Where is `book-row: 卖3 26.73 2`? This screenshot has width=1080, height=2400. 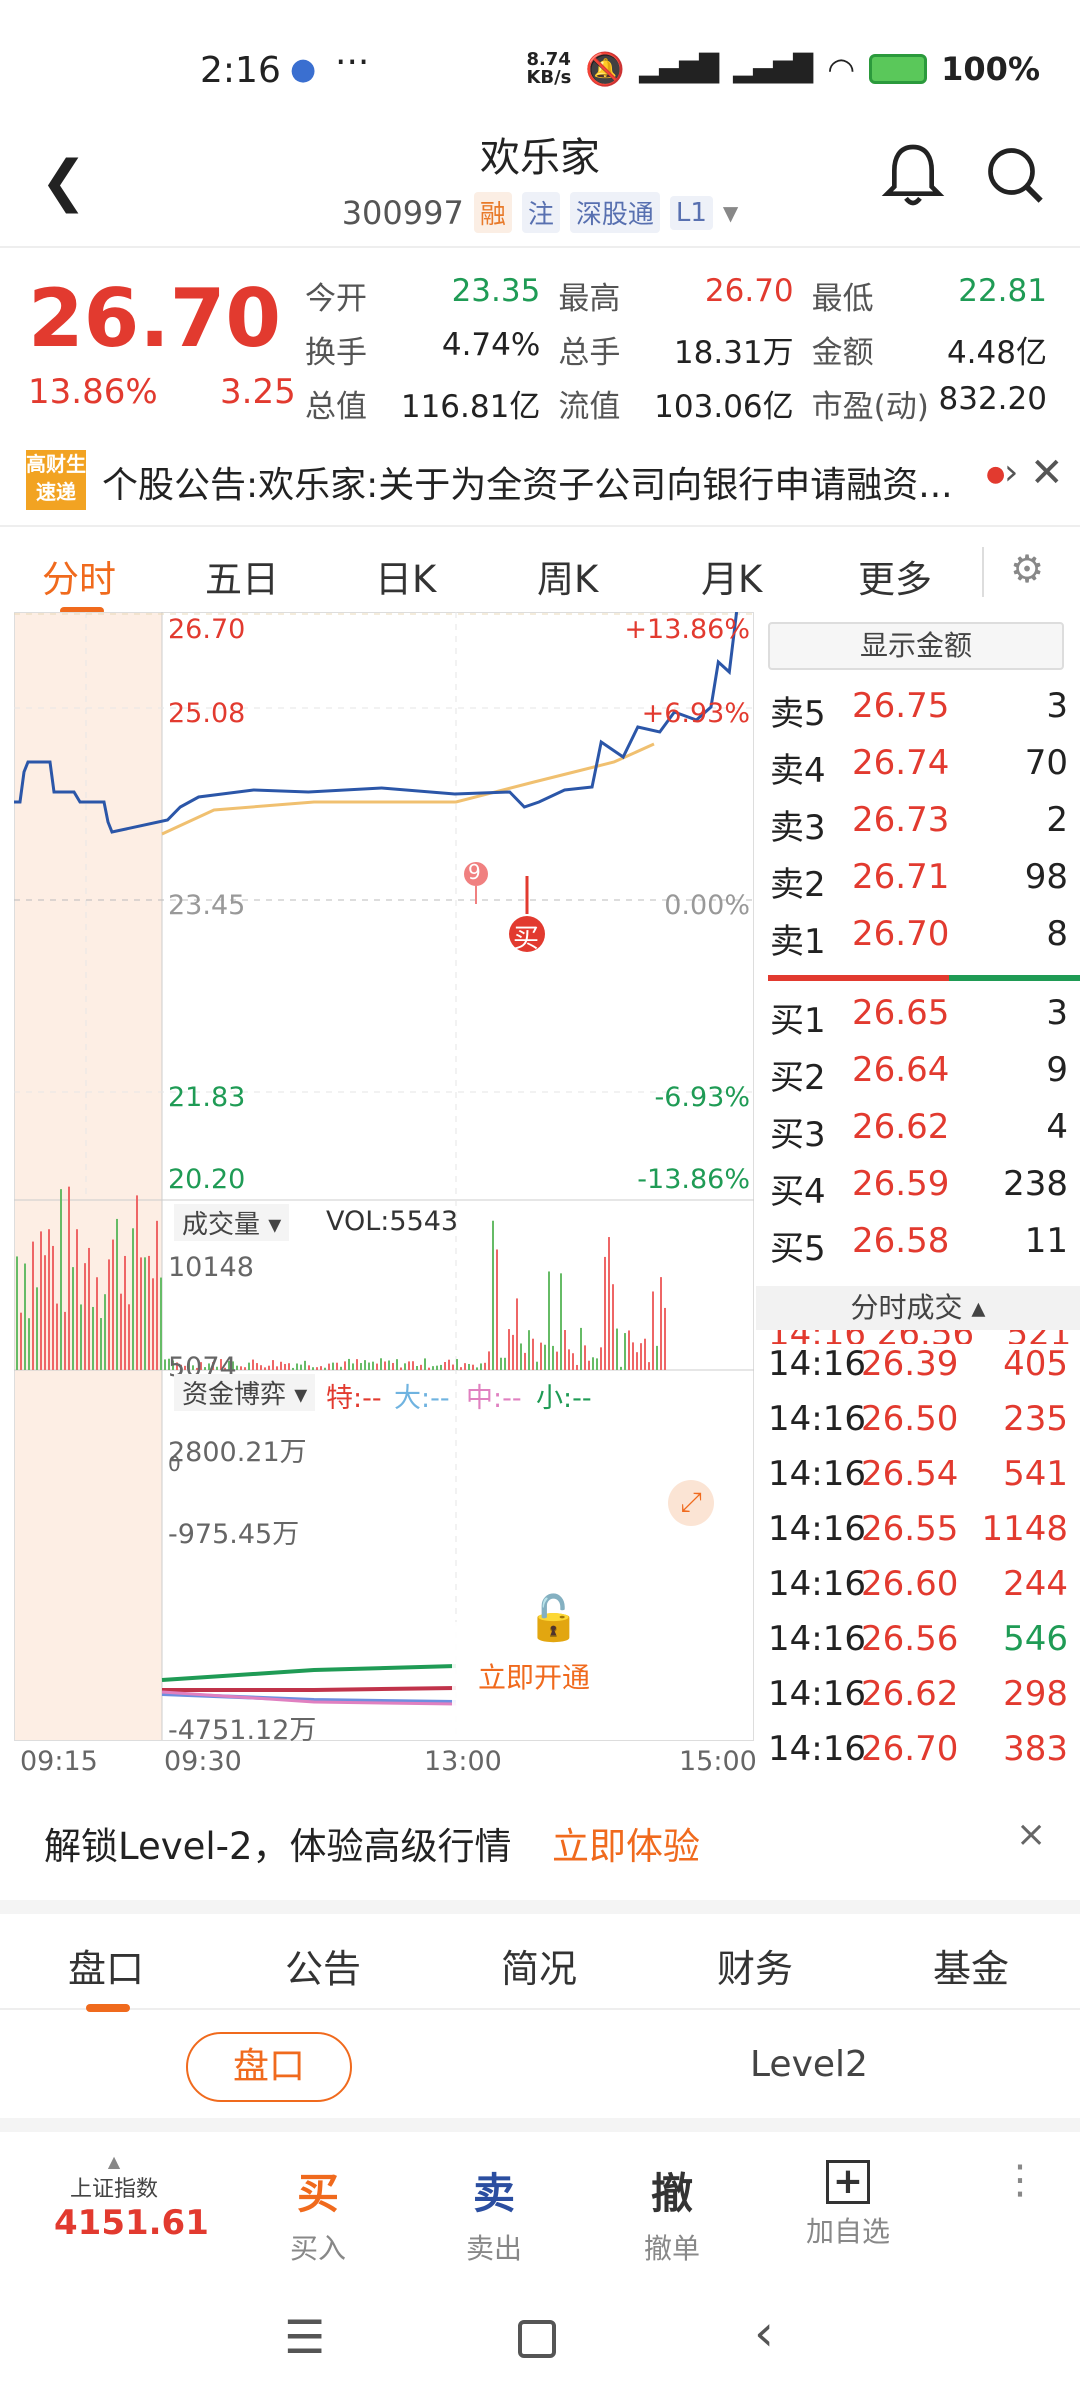 book-row: 卖3 26.73 2 is located at coordinates (924, 828).